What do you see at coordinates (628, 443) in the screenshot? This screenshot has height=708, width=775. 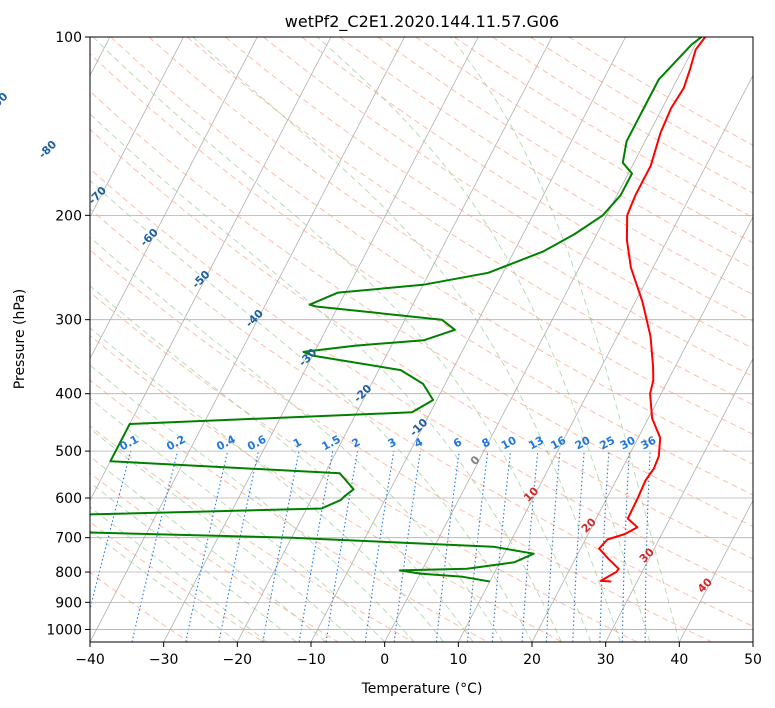 I see `mixing-ratio-label: 30` at bounding box center [628, 443].